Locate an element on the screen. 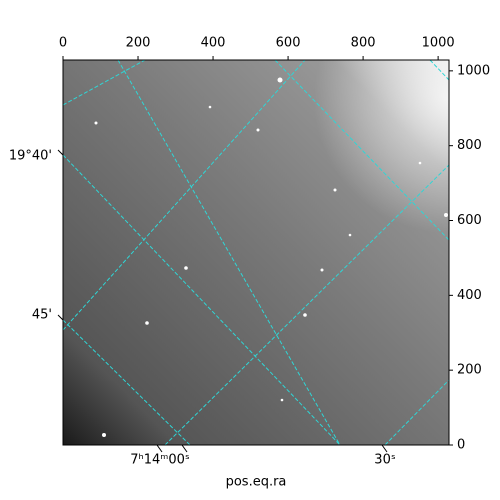 The height and width of the screenshot is (500, 500). y-tick-label: 400 is located at coordinates (469, 295).